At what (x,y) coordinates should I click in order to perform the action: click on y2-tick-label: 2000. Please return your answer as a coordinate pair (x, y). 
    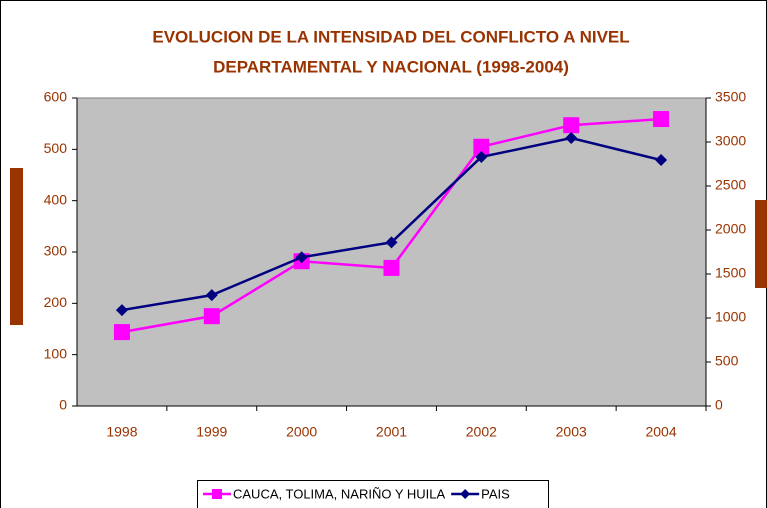
    Looking at the image, I should click on (730, 229).